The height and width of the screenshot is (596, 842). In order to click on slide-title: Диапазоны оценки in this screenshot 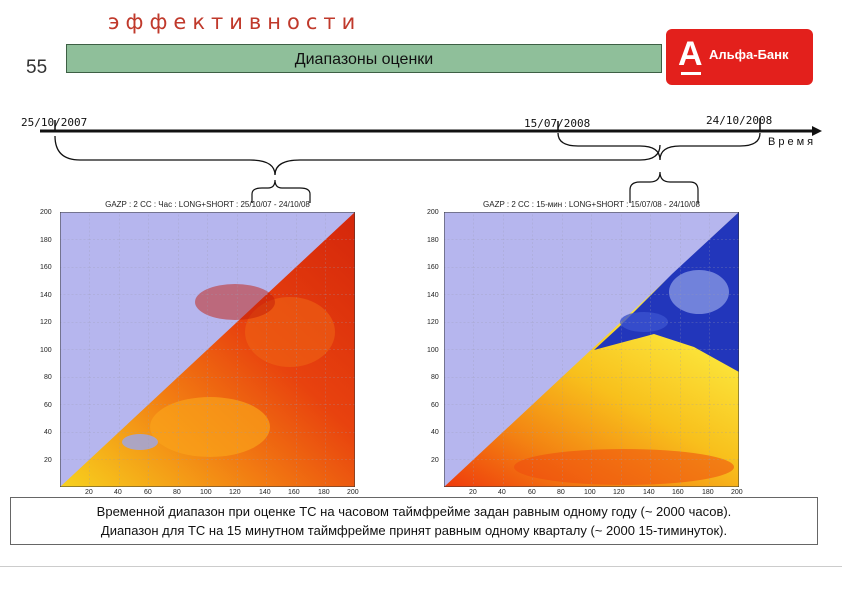, I will do `click(364, 59)`.